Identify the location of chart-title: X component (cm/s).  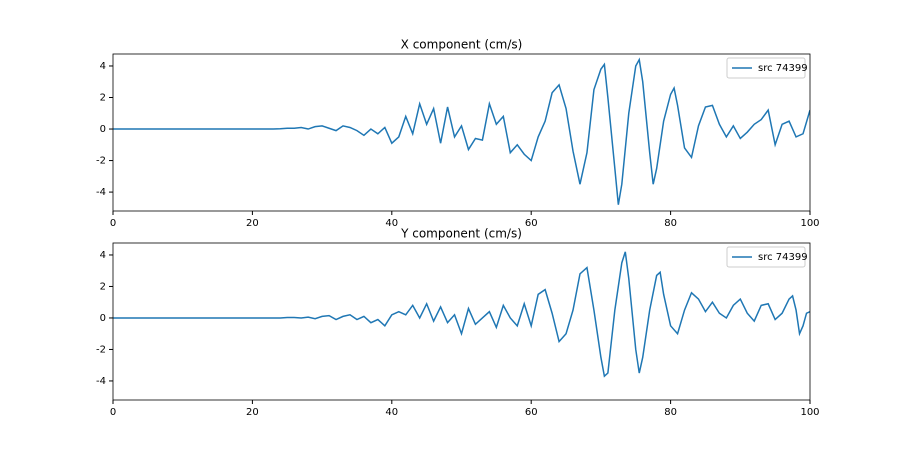
(462, 45).